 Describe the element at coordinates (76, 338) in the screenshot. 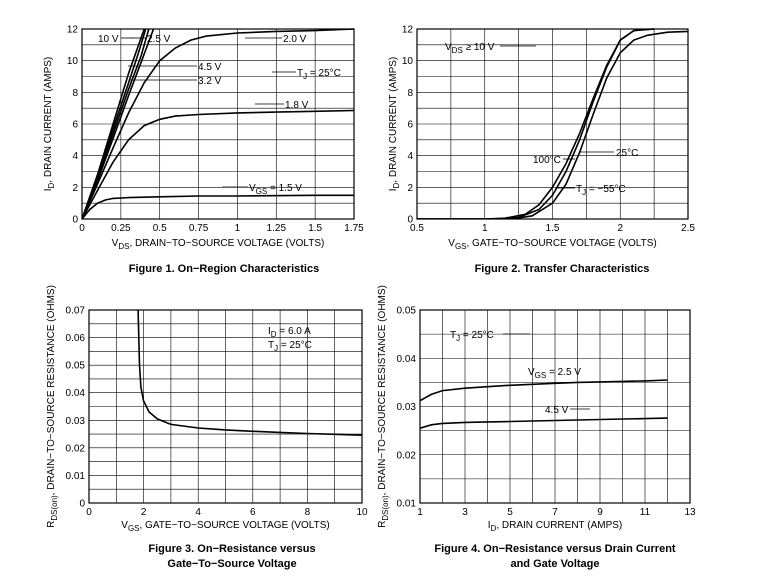

I see `y-tick-label: 0.06` at that location.